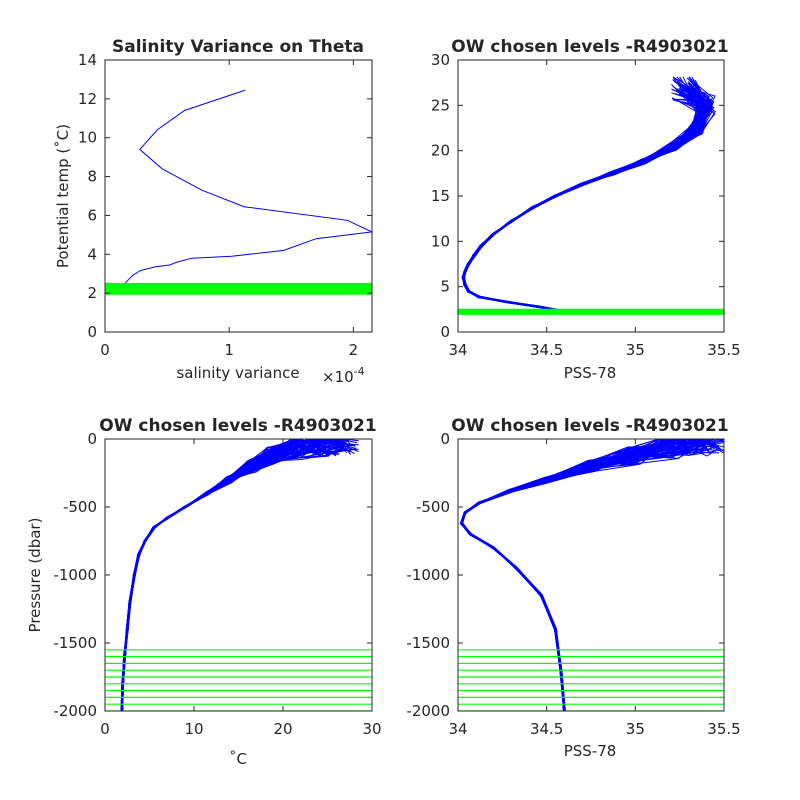 This screenshot has width=800, height=800. What do you see at coordinates (546, 729) in the screenshot?
I see `x-tick-label: 34.5` at bounding box center [546, 729].